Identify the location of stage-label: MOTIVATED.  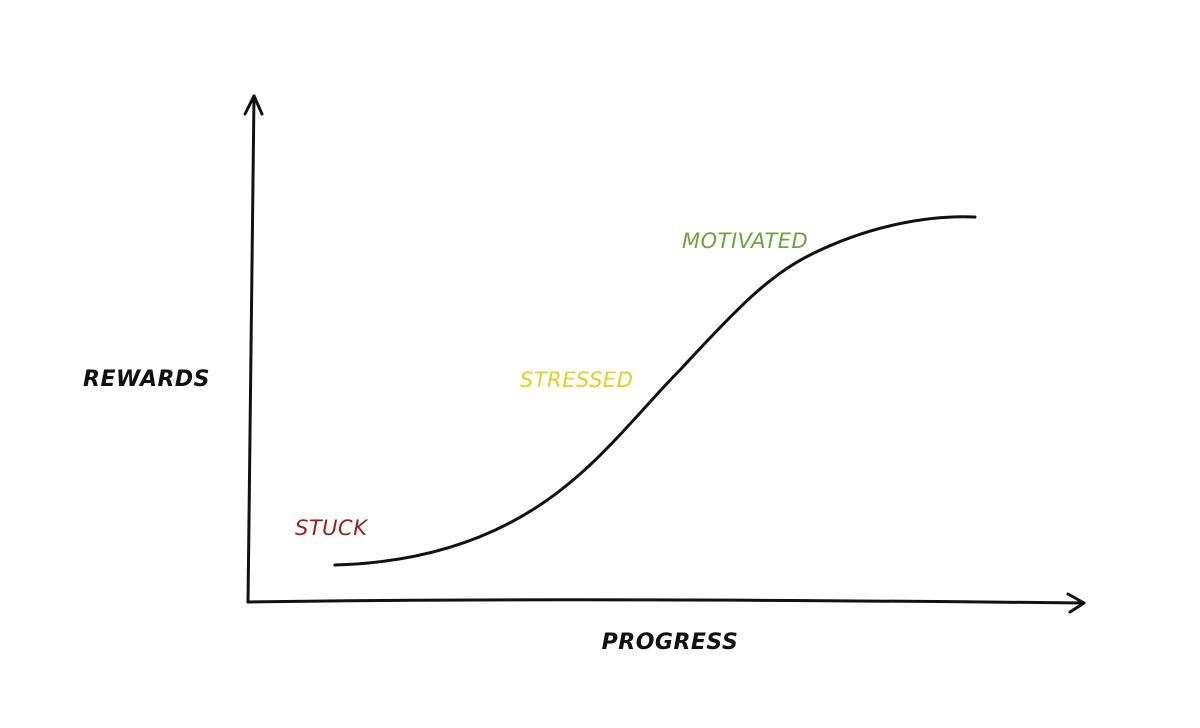
(745, 241).